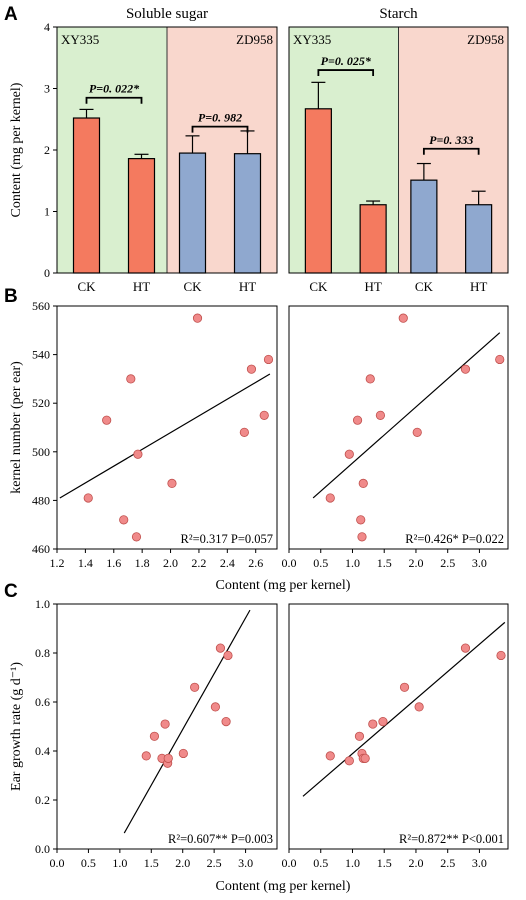  Describe the element at coordinates (406, 415) in the screenshot. I see `panel-b-starch-fit-line` at that location.